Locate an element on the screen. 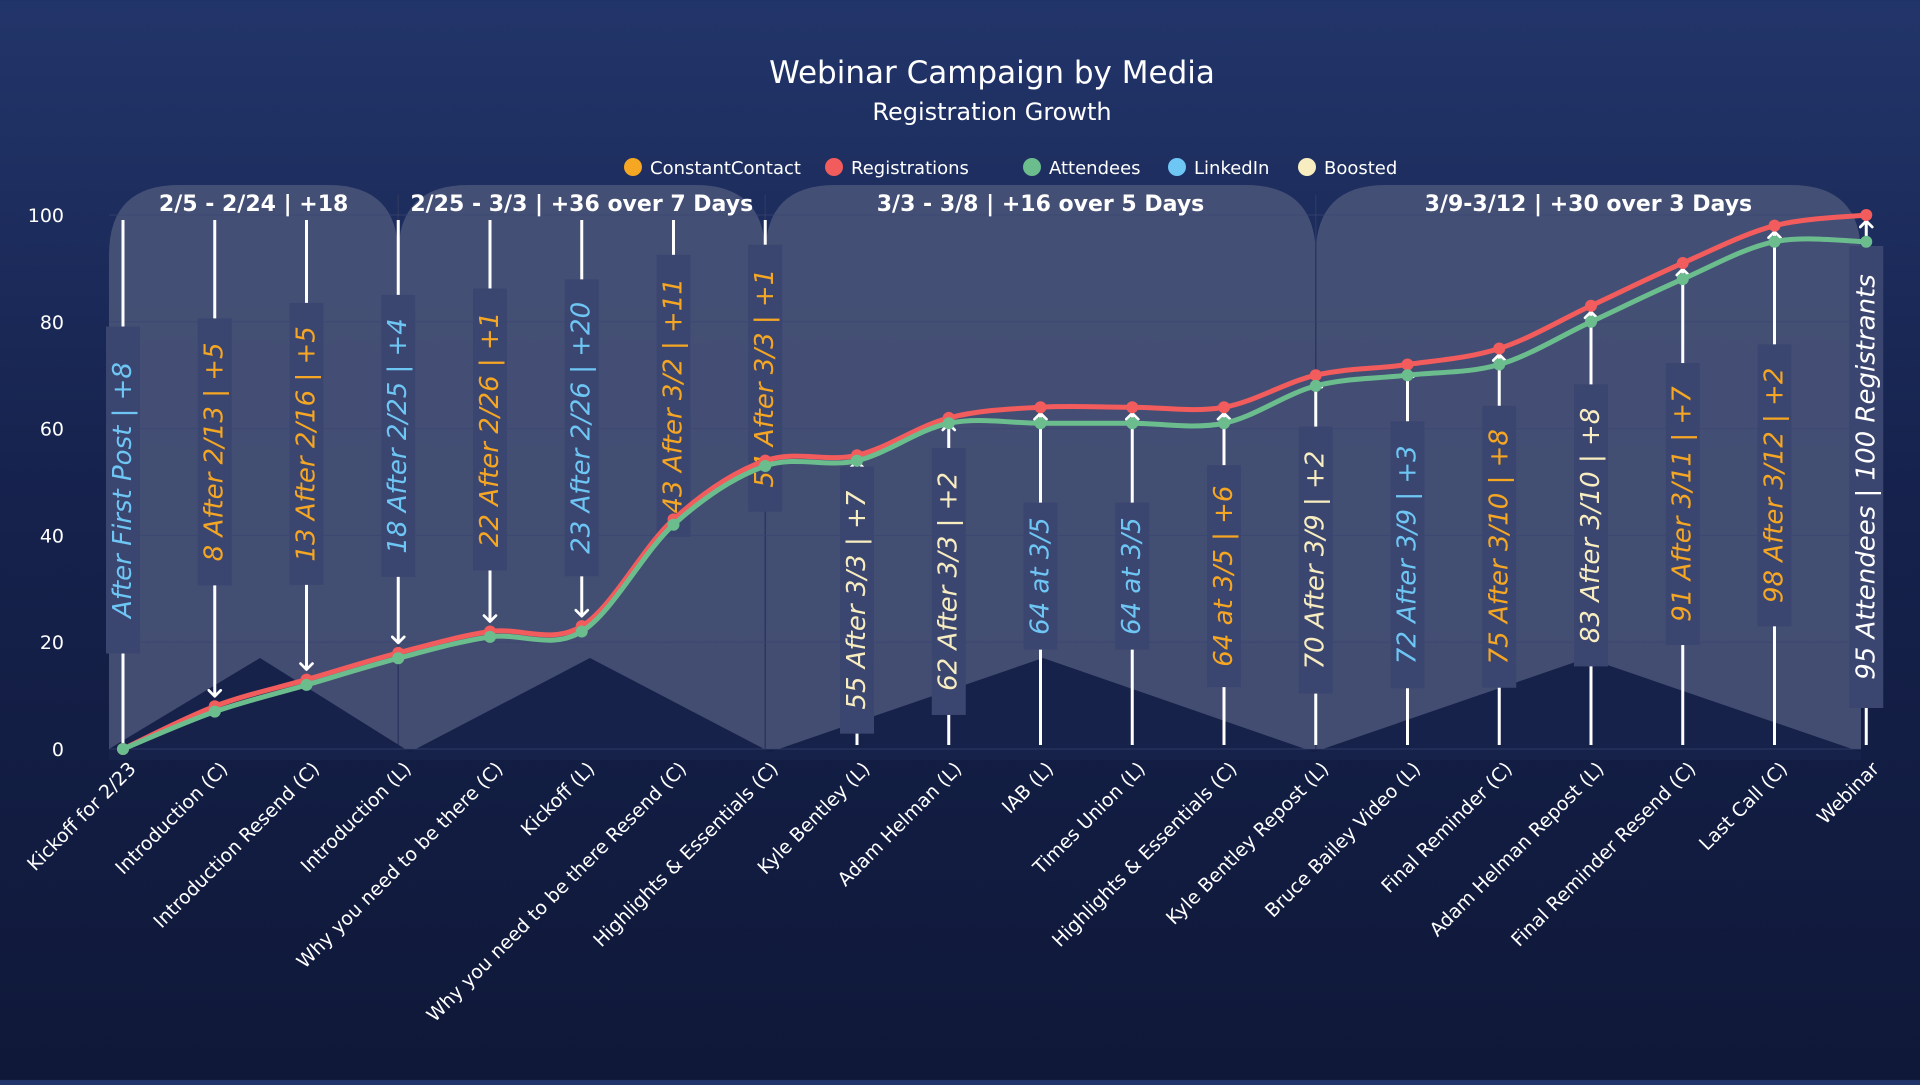 The width and height of the screenshot is (1920, 1085). annotation-label: 13 After 2/16 | +5 is located at coordinates (307, 443).